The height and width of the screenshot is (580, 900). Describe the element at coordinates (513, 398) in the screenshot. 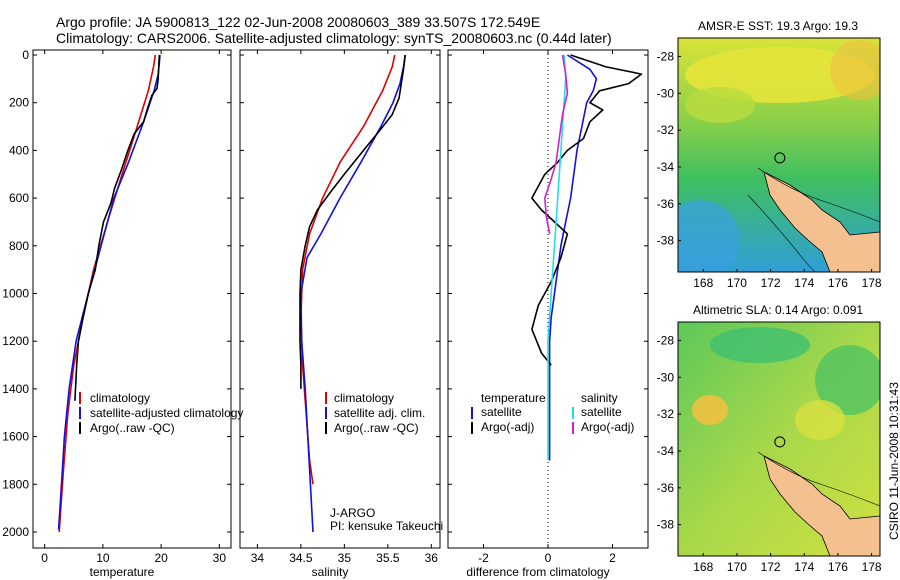

I see `legend-group-temperature: temperature` at that location.